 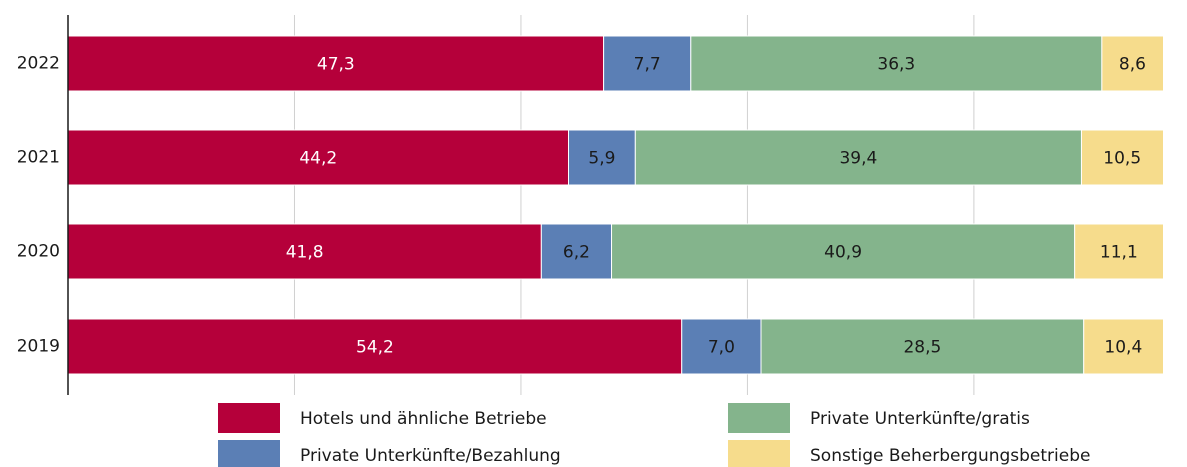 I want to click on value-label: 28,5, so click(x=922, y=348).